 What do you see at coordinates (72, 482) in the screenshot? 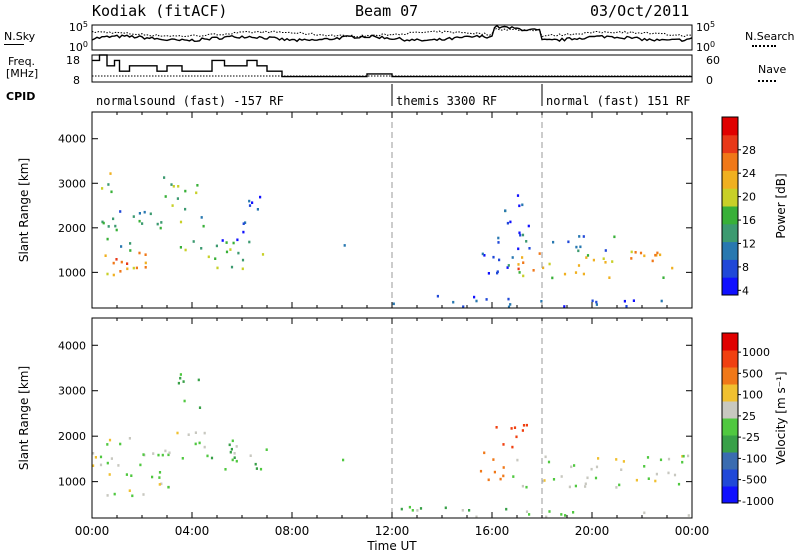
I see `y-tick-label: 1000` at bounding box center [72, 482].